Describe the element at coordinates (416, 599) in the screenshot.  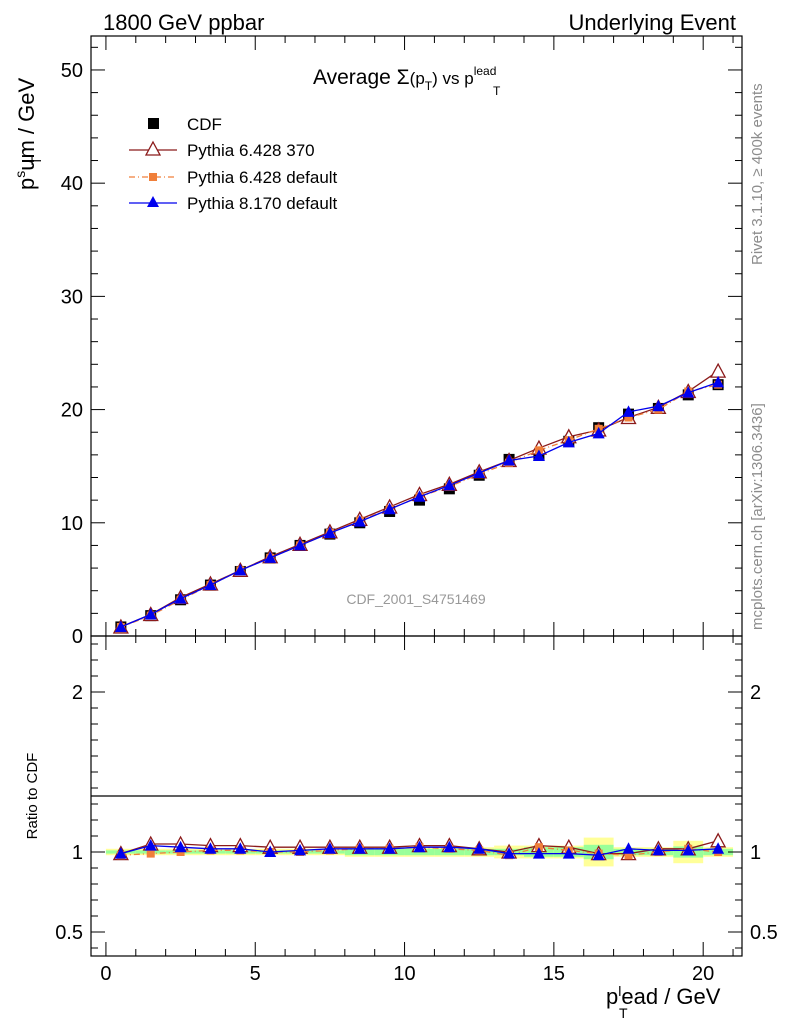
I see `analysis-label: CDF_2001_S4751469` at that location.